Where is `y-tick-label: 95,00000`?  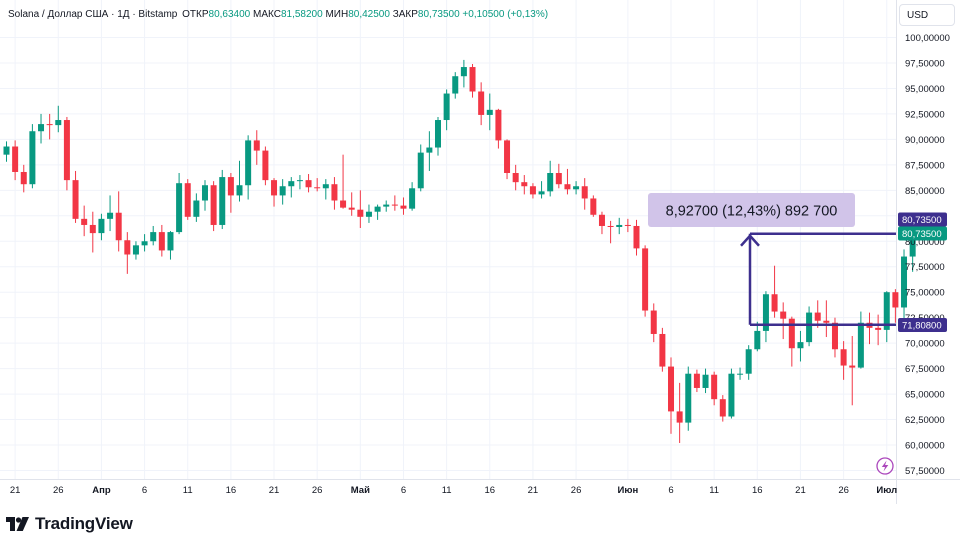
y-tick-label: 95,00000 is located at coordinates (925, 89).